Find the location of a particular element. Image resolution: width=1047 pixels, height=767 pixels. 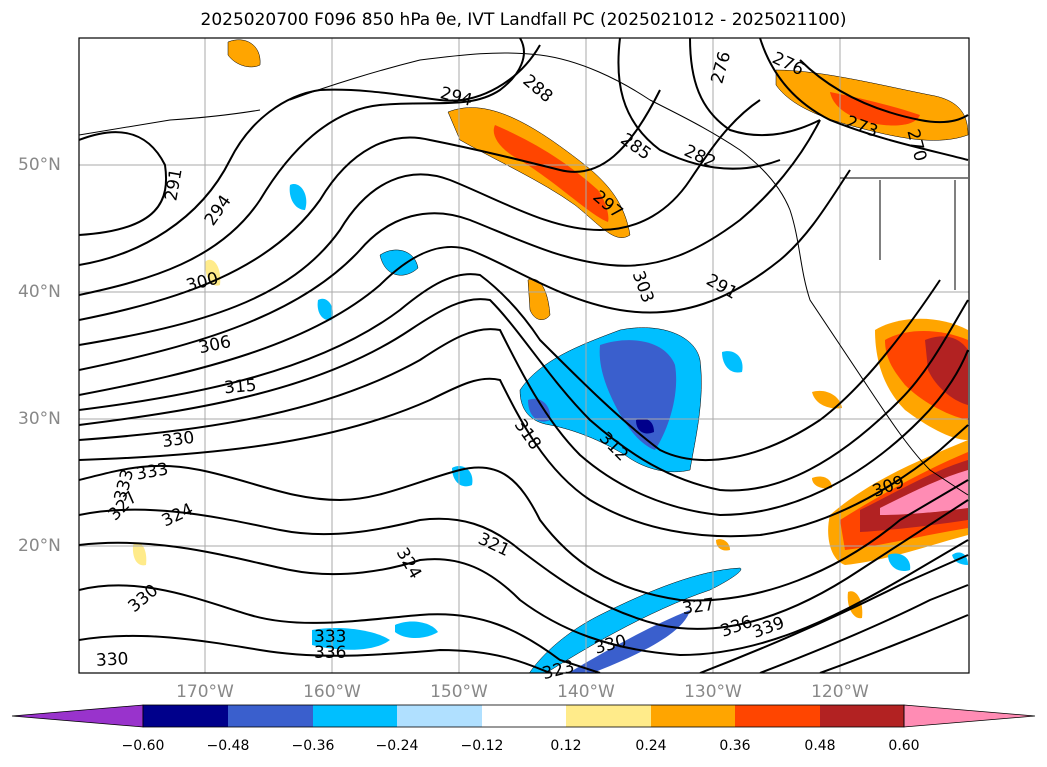

colorbar-tick: 0.24 is located at coordinates (651, 746).